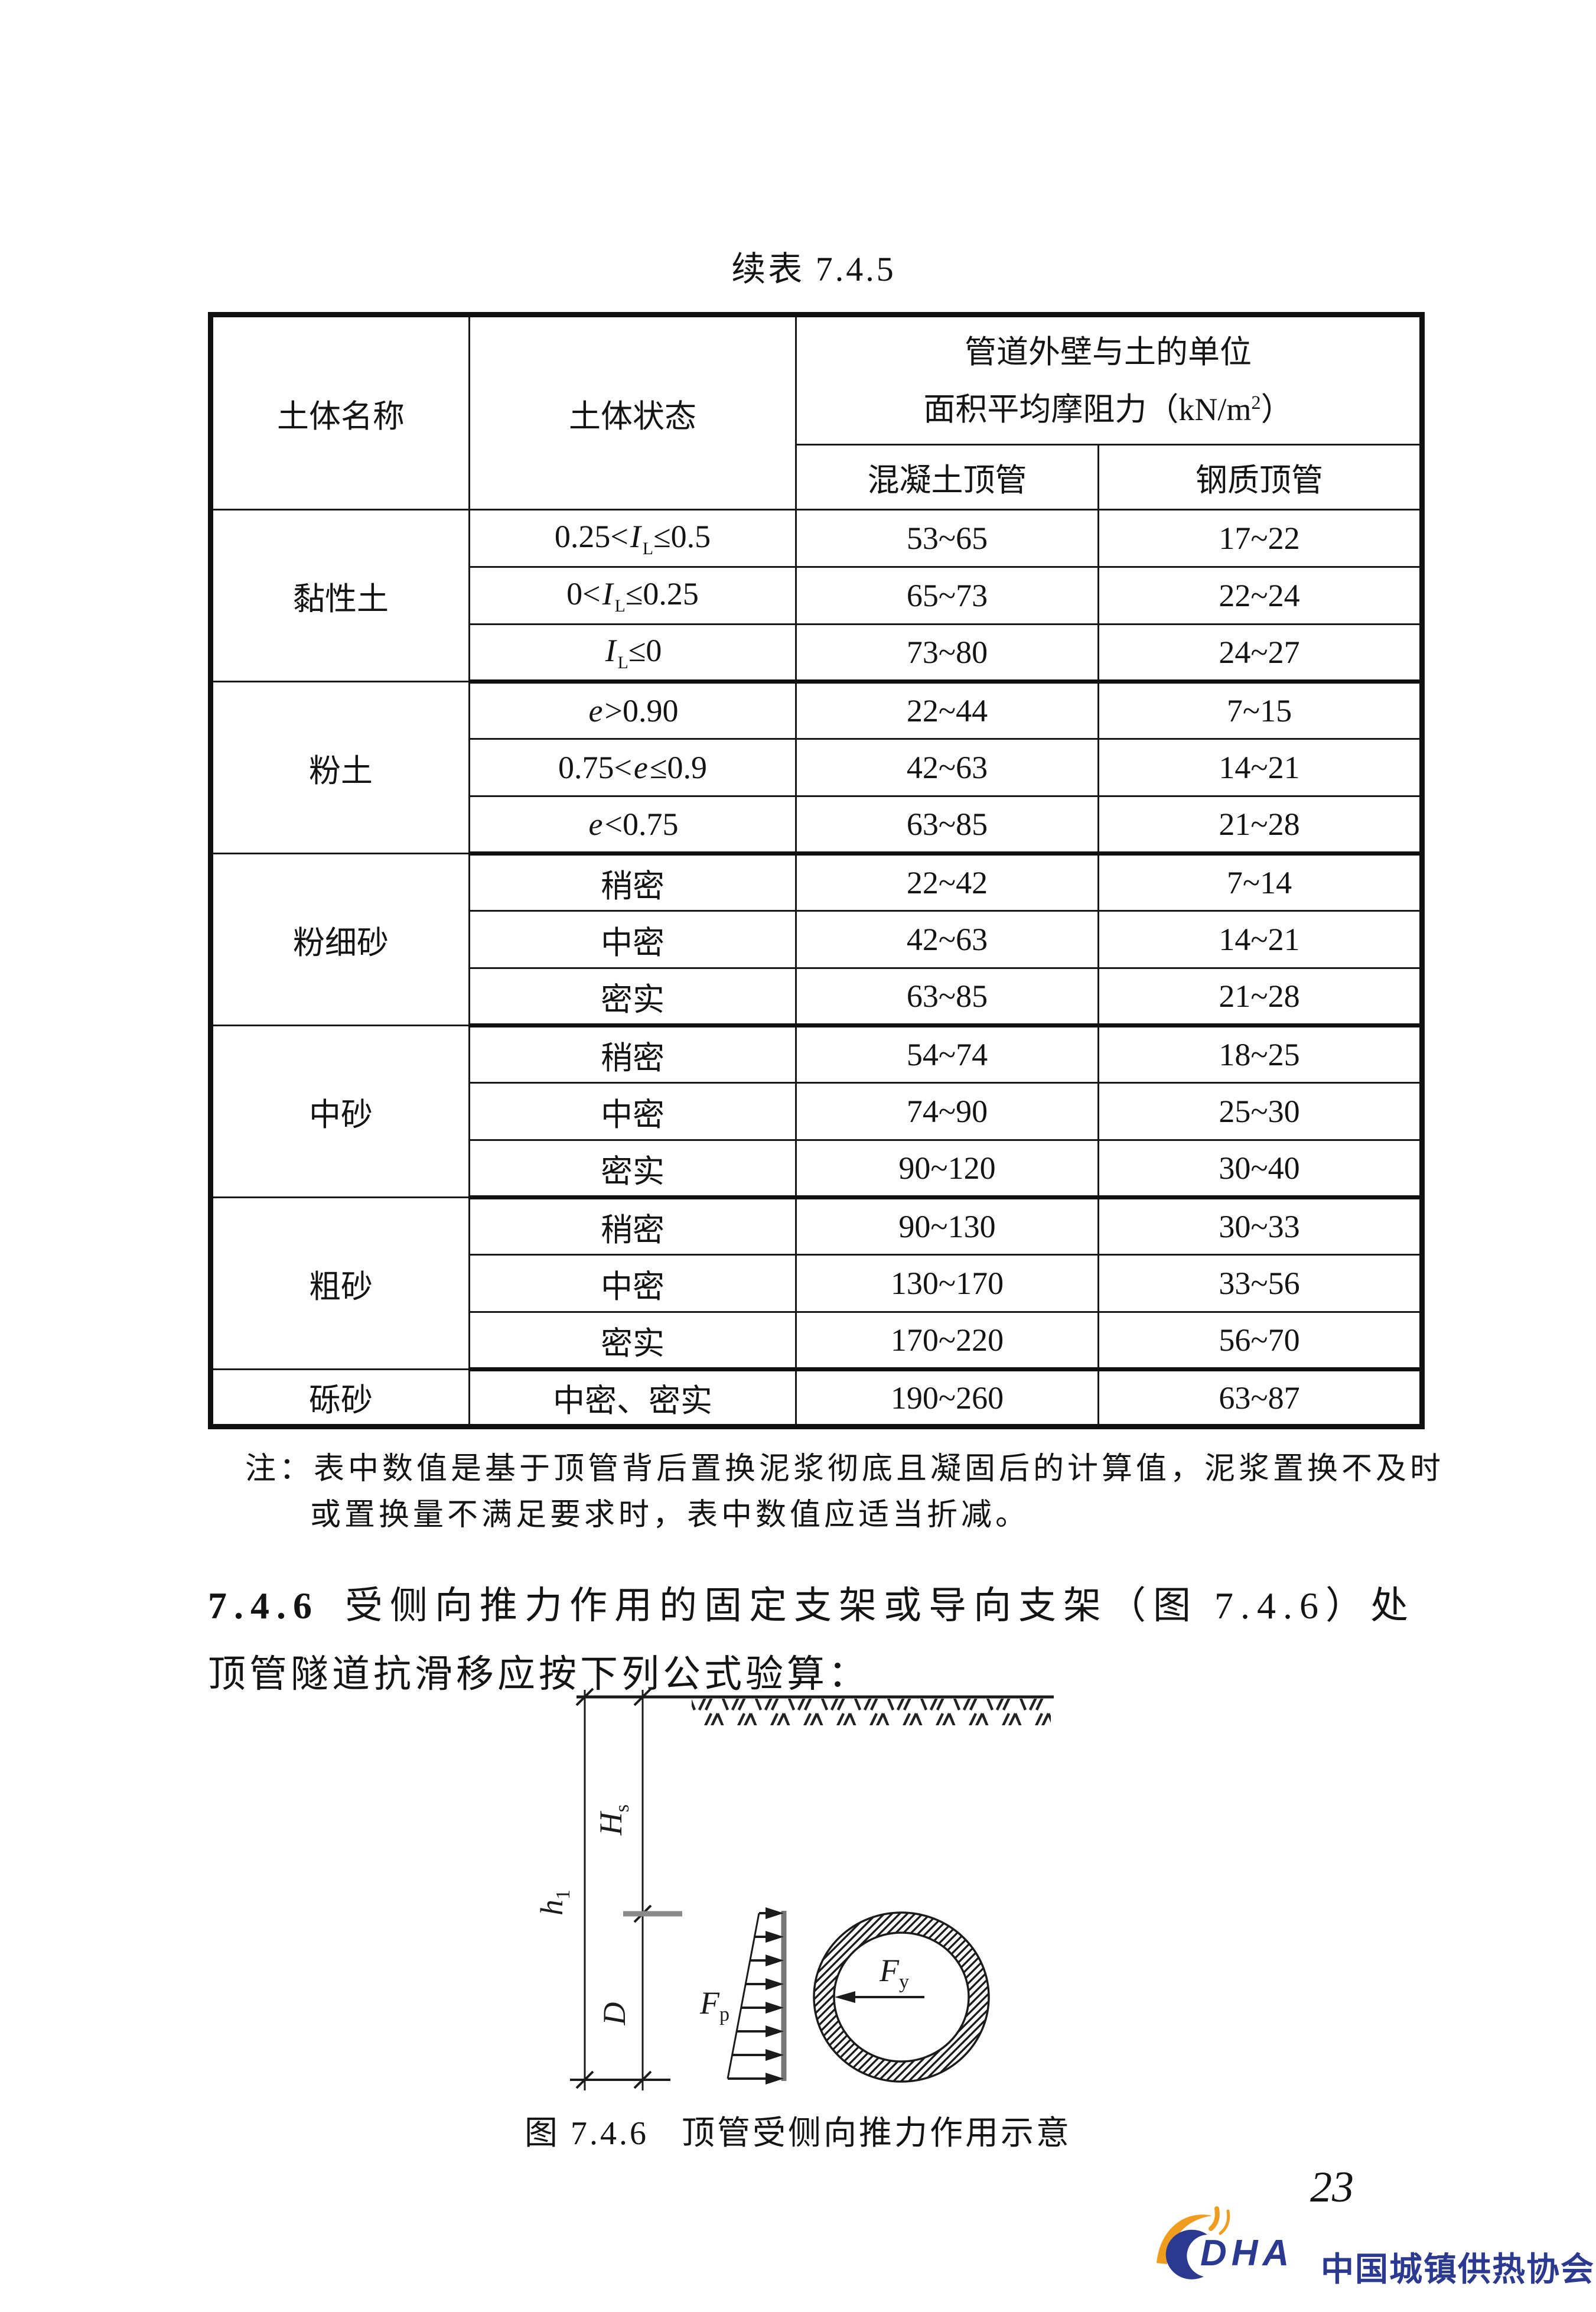 This screenshot has width=1596, height=2312. Describe the element at coordinates (1458, 2269) in the screenshot. I see `logo-organization-name: 中国城镇供热协会` at that location.